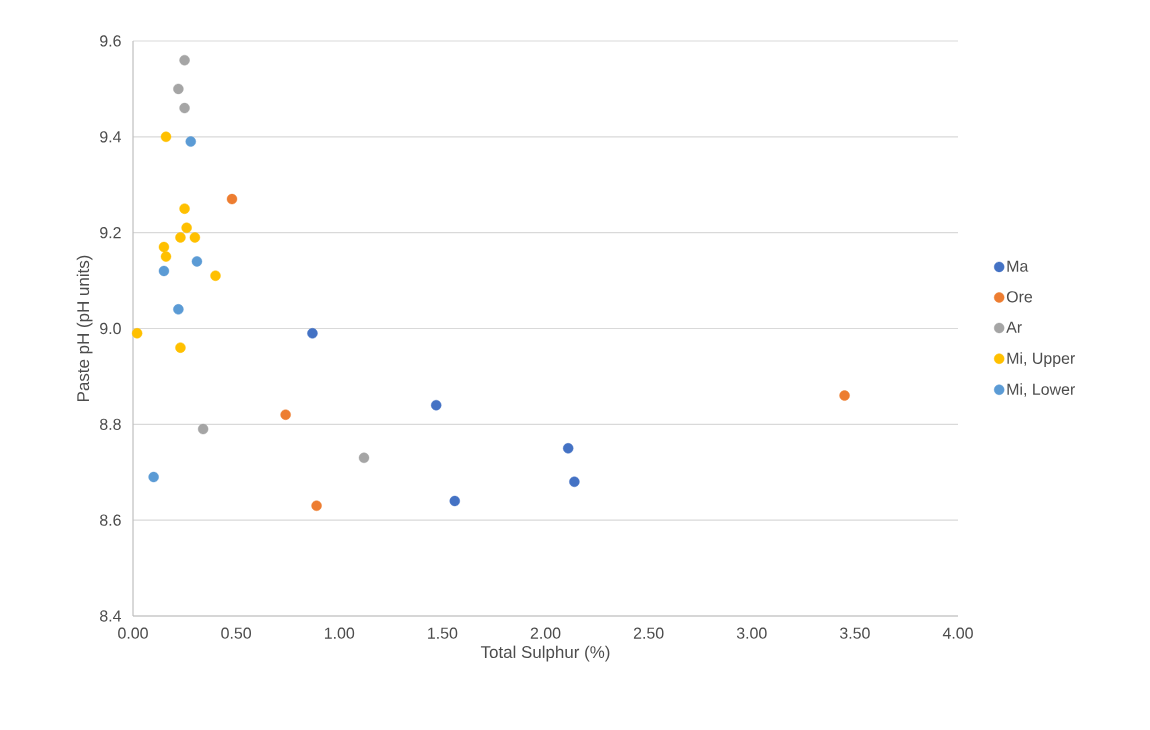 This screenshot has height=730, width=1150. What do you see at coordinates (110, 424) in the screenshot?
I see `y-tick-label: 8.8` at bounding box center [110, 424].